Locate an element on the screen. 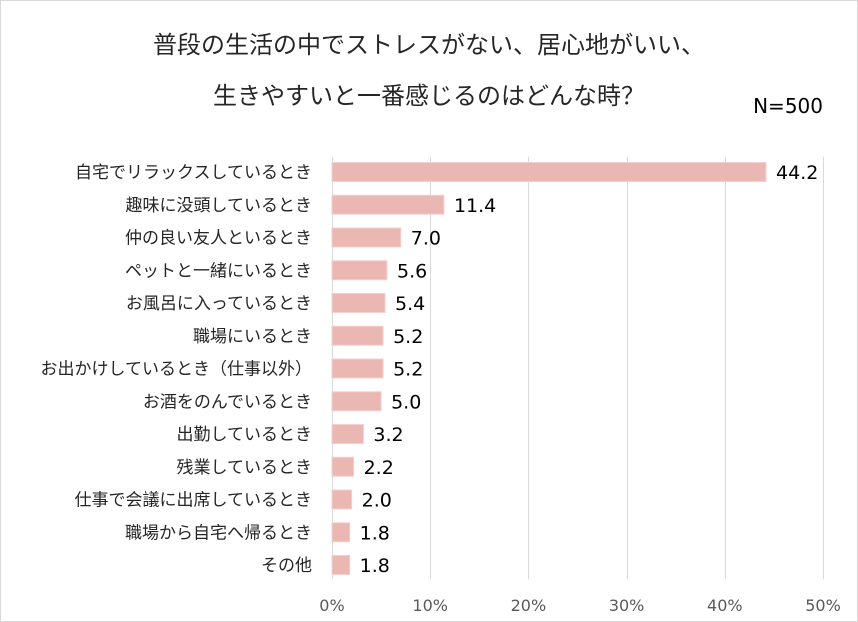  x-tick-label: 40% is located at coordinates (725, 605).